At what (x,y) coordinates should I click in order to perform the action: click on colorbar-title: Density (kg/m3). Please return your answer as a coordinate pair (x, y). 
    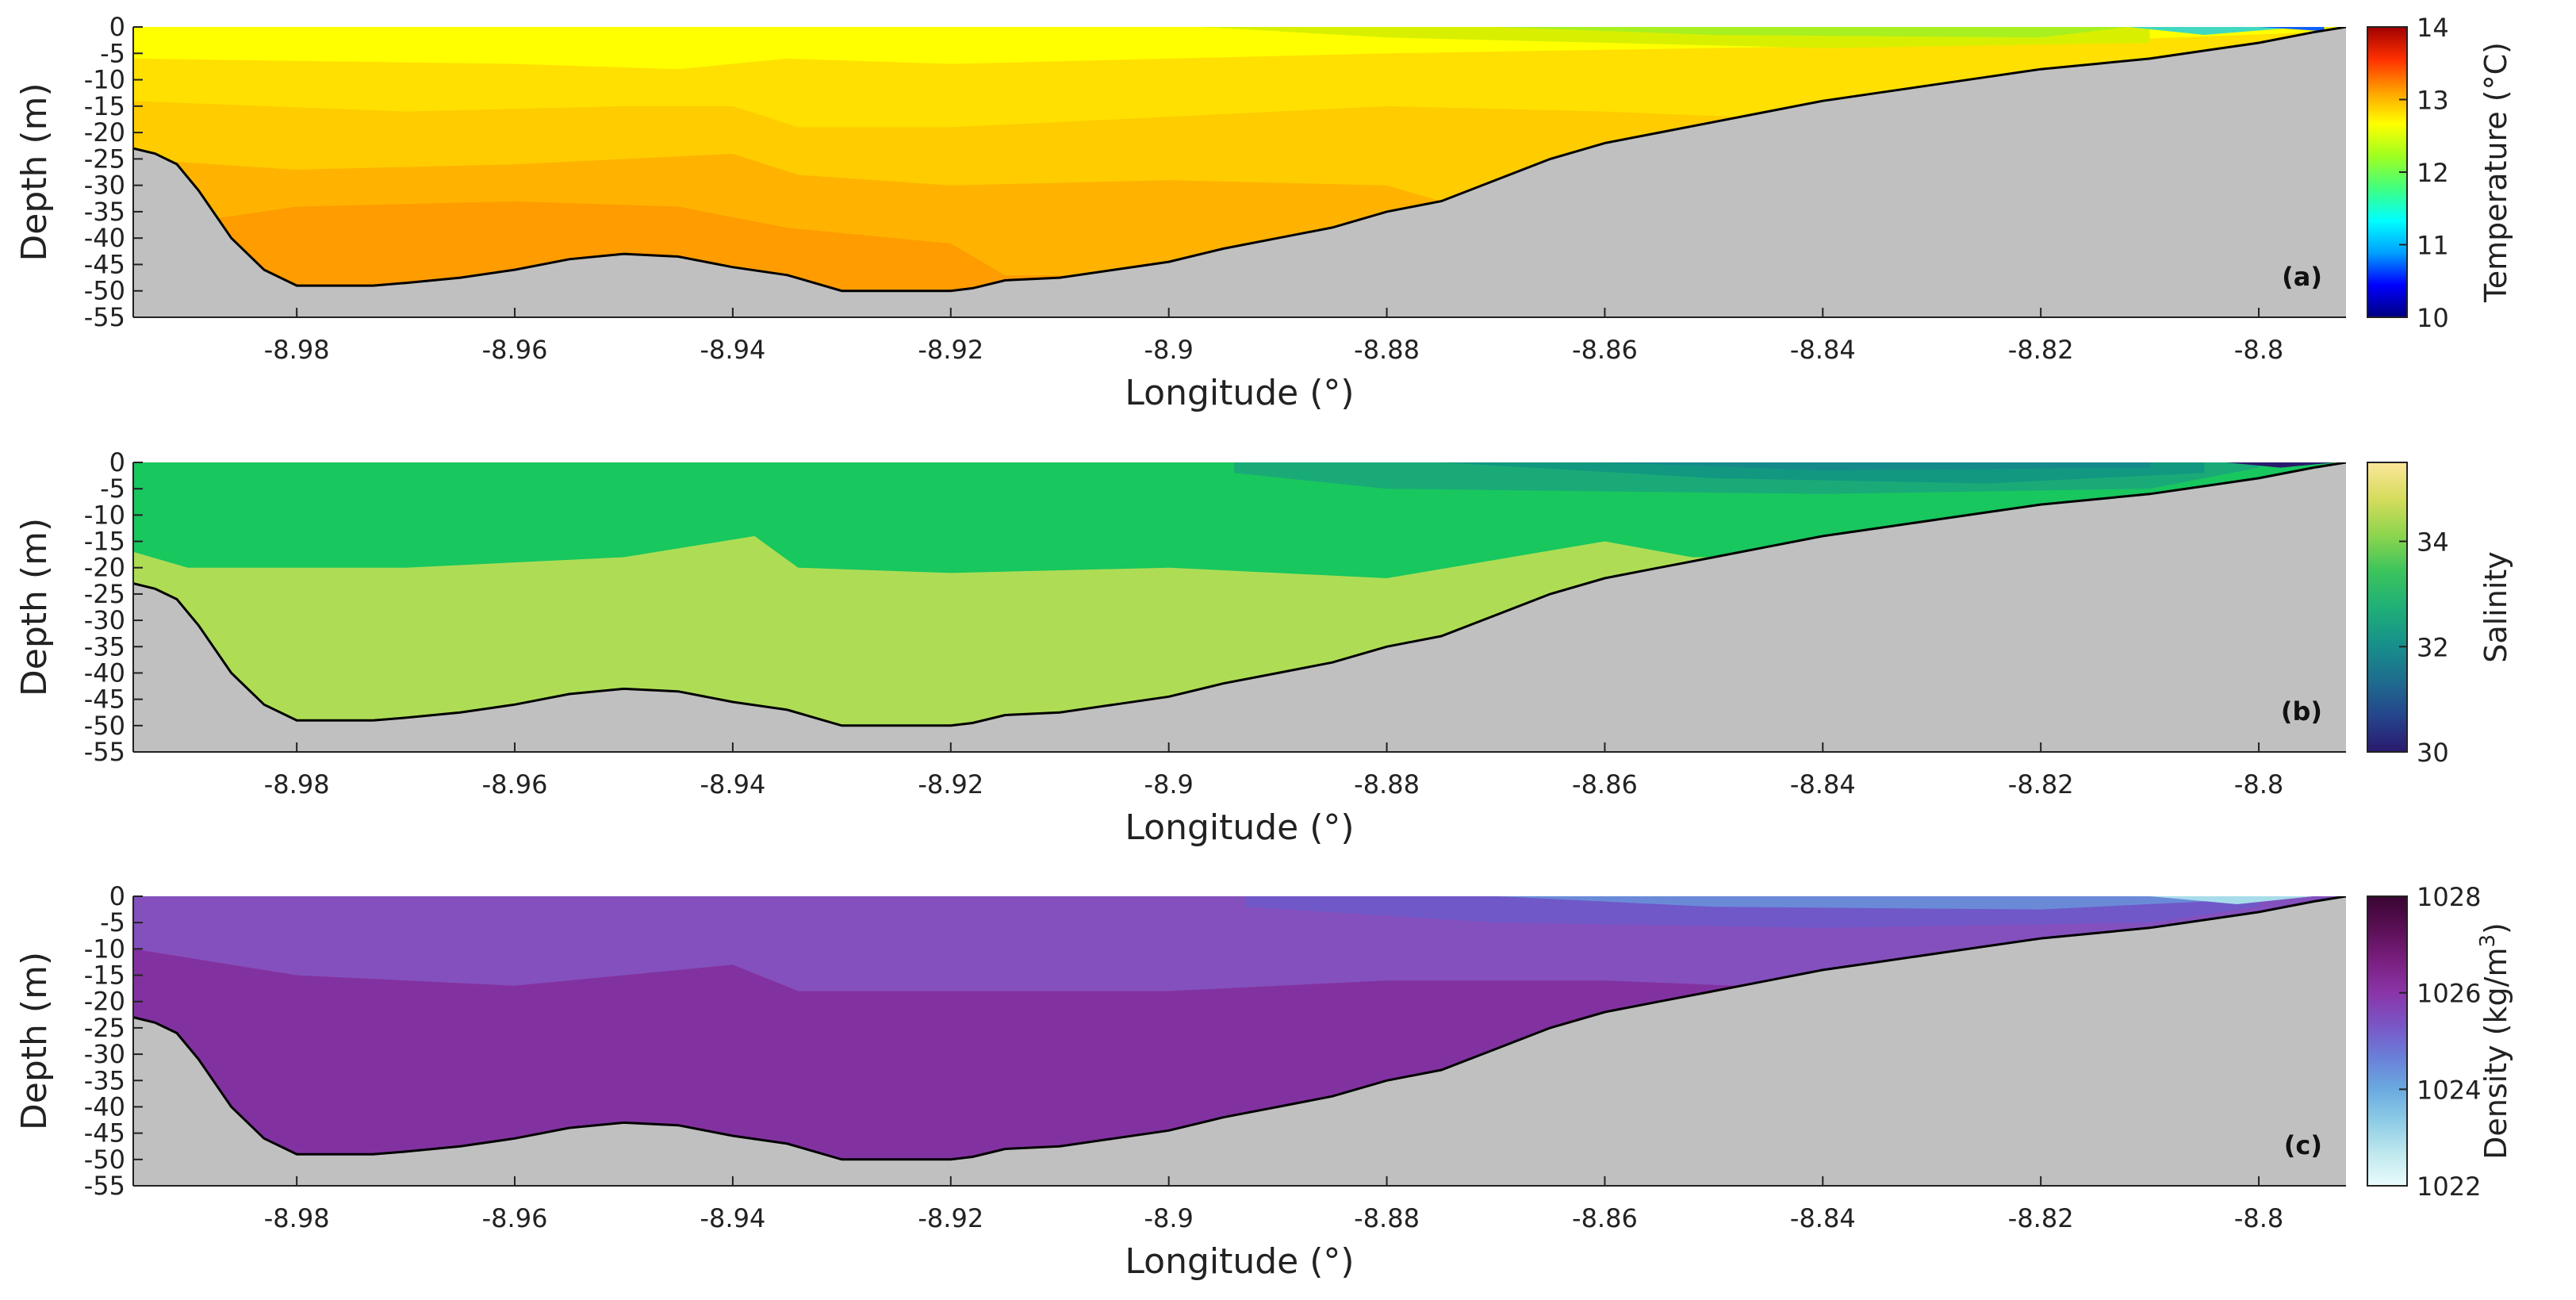
    Looking at the image, I should click on (2494, 1041).